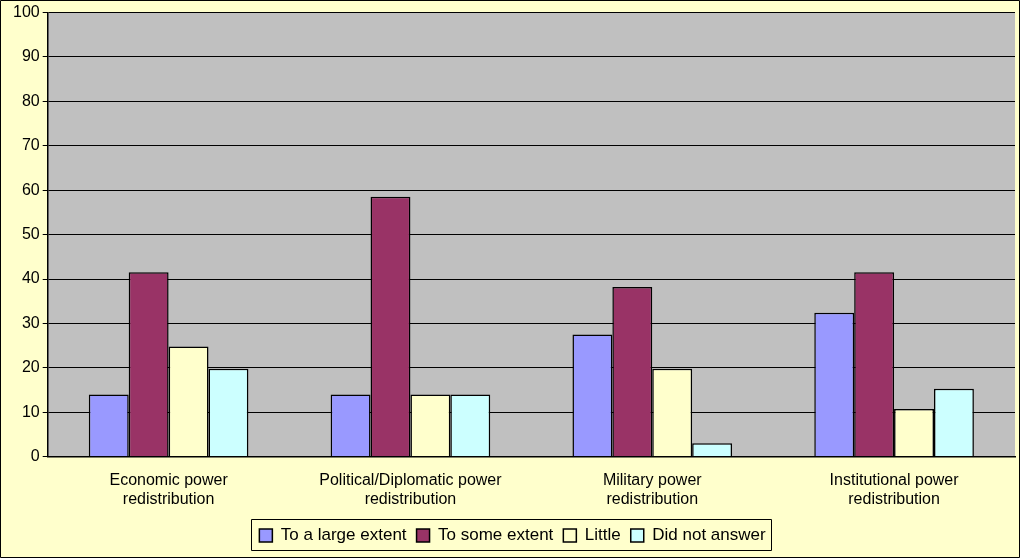  I want to click on y-tick-label: 30, so click(30, 322).